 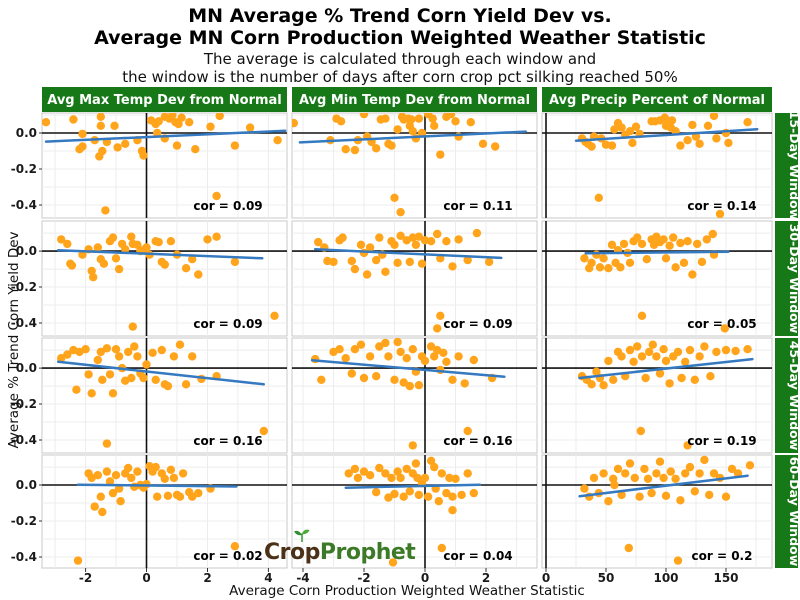 I want to click on y-tick-label: 0.0, so click(x=26, y=251).